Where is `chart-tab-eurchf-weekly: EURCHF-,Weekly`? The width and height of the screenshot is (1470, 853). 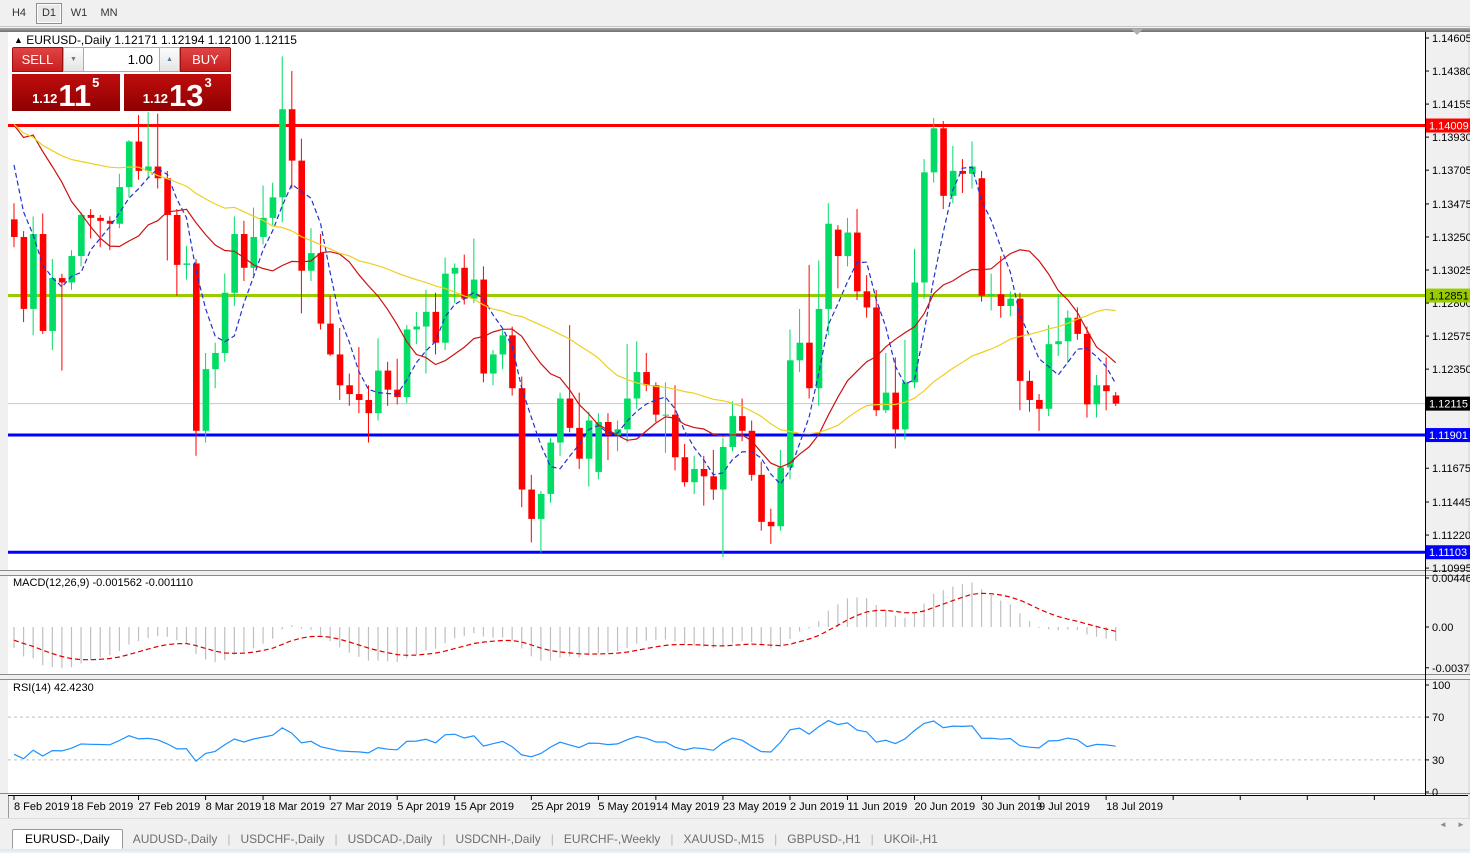
chart-tab-eurchf-weekly: EURCHF-,Weekly is located at coordinates (612, 839).